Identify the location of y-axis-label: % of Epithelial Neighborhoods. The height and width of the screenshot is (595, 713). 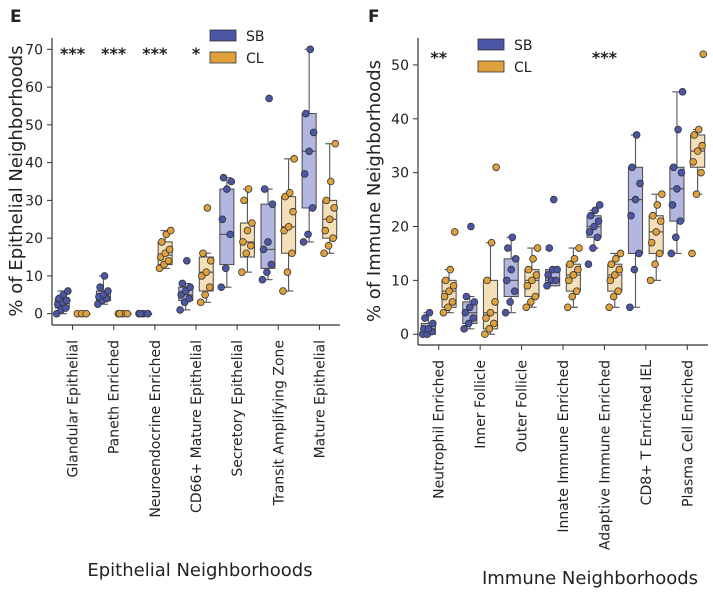
(16, 180).